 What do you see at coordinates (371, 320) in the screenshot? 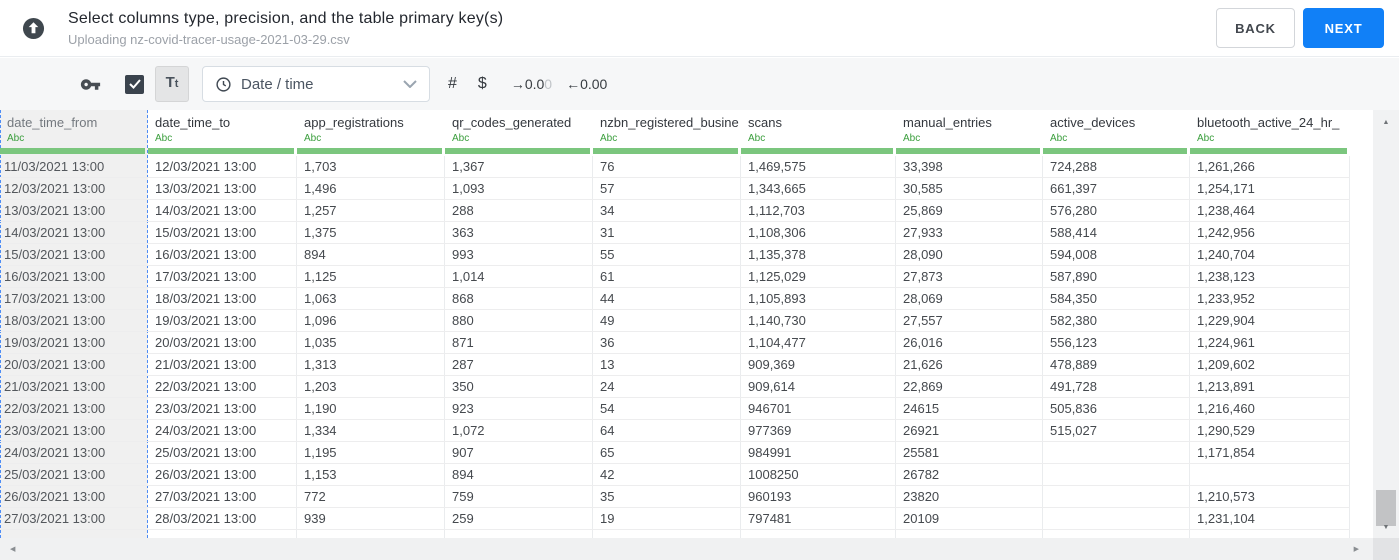
I see `table-cell: 1,096` at bounding box center [371, 320].